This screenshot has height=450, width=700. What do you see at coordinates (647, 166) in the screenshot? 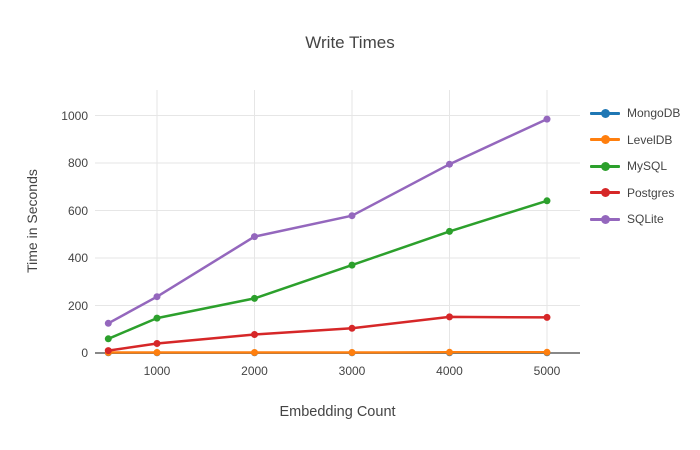
I see `legend-label: MySQL` at bounding box center [647, 166].